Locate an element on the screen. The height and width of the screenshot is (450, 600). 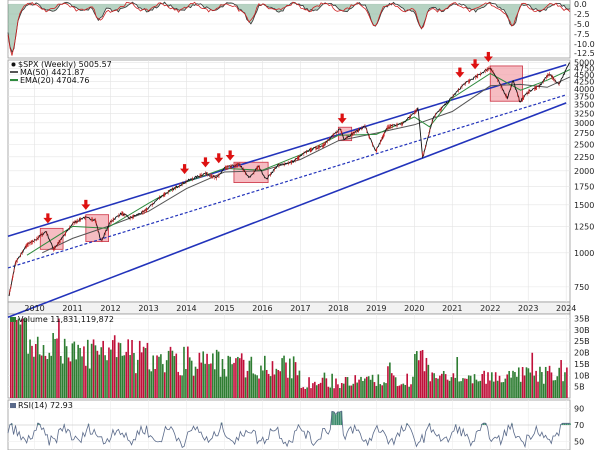
rsi-tick-label: 50 is located at coordinates (579, 442).